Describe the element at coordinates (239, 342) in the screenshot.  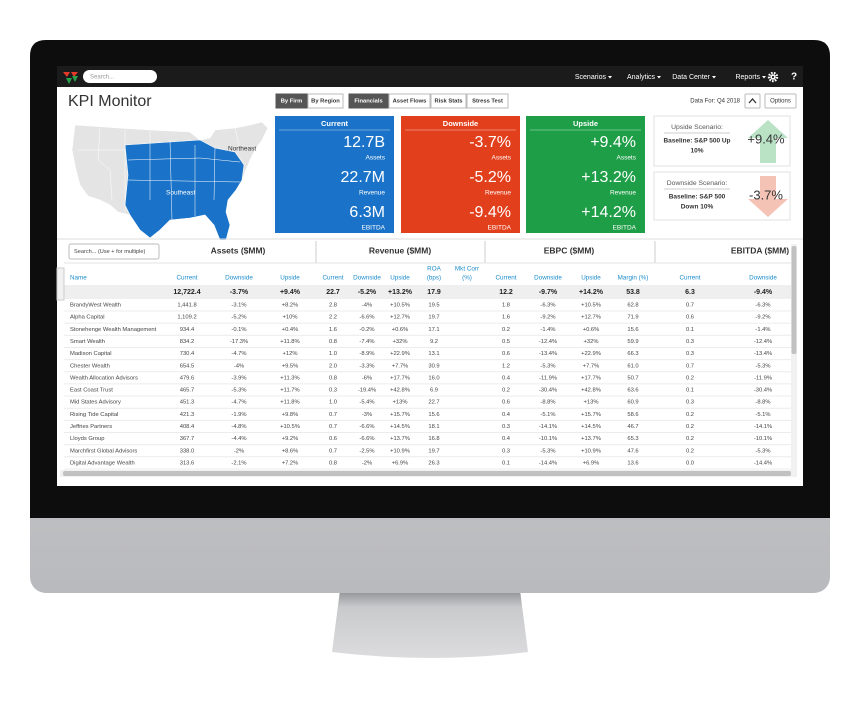
I see `table-cell: -17.3%` at that location.